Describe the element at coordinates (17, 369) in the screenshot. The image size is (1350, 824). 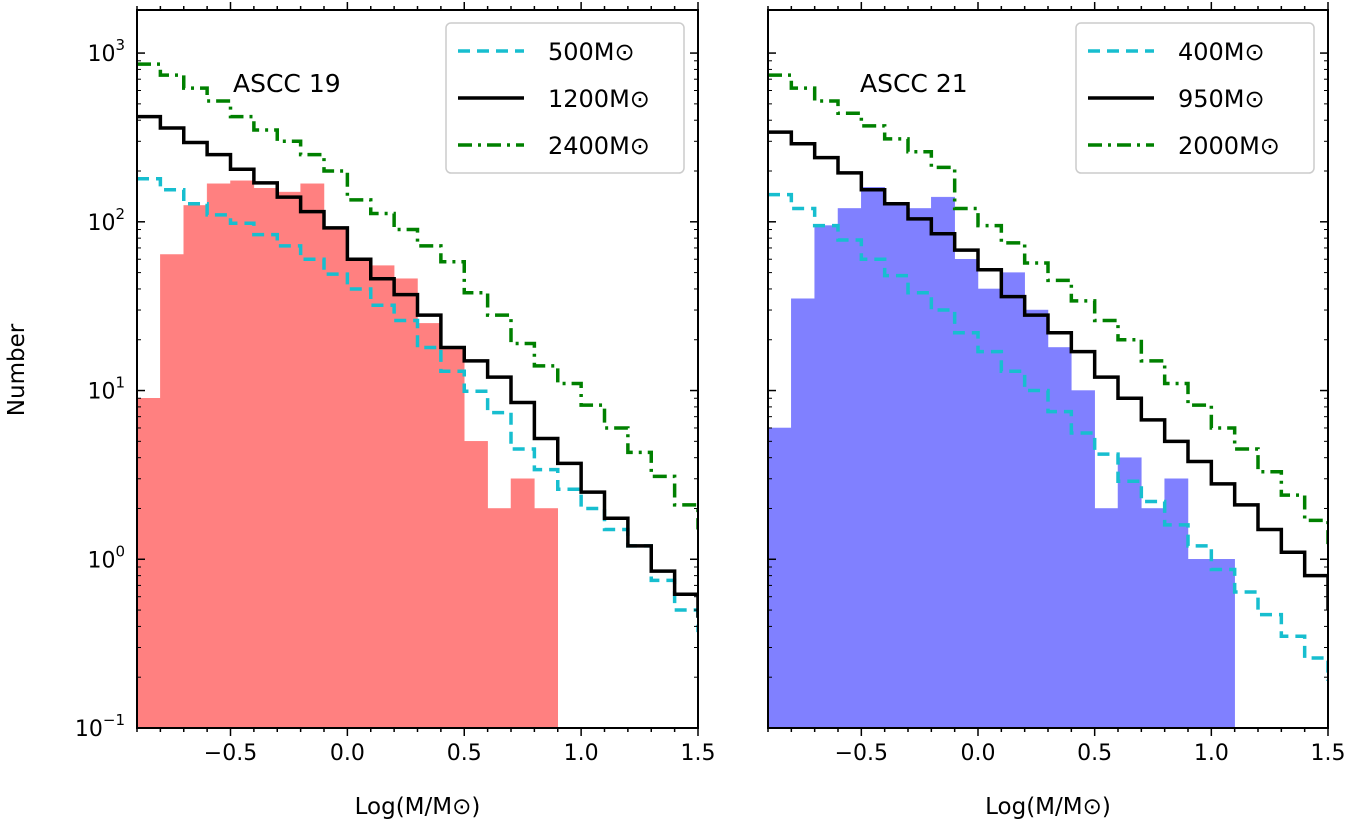
I see `y-axis-label: Number` at that location.